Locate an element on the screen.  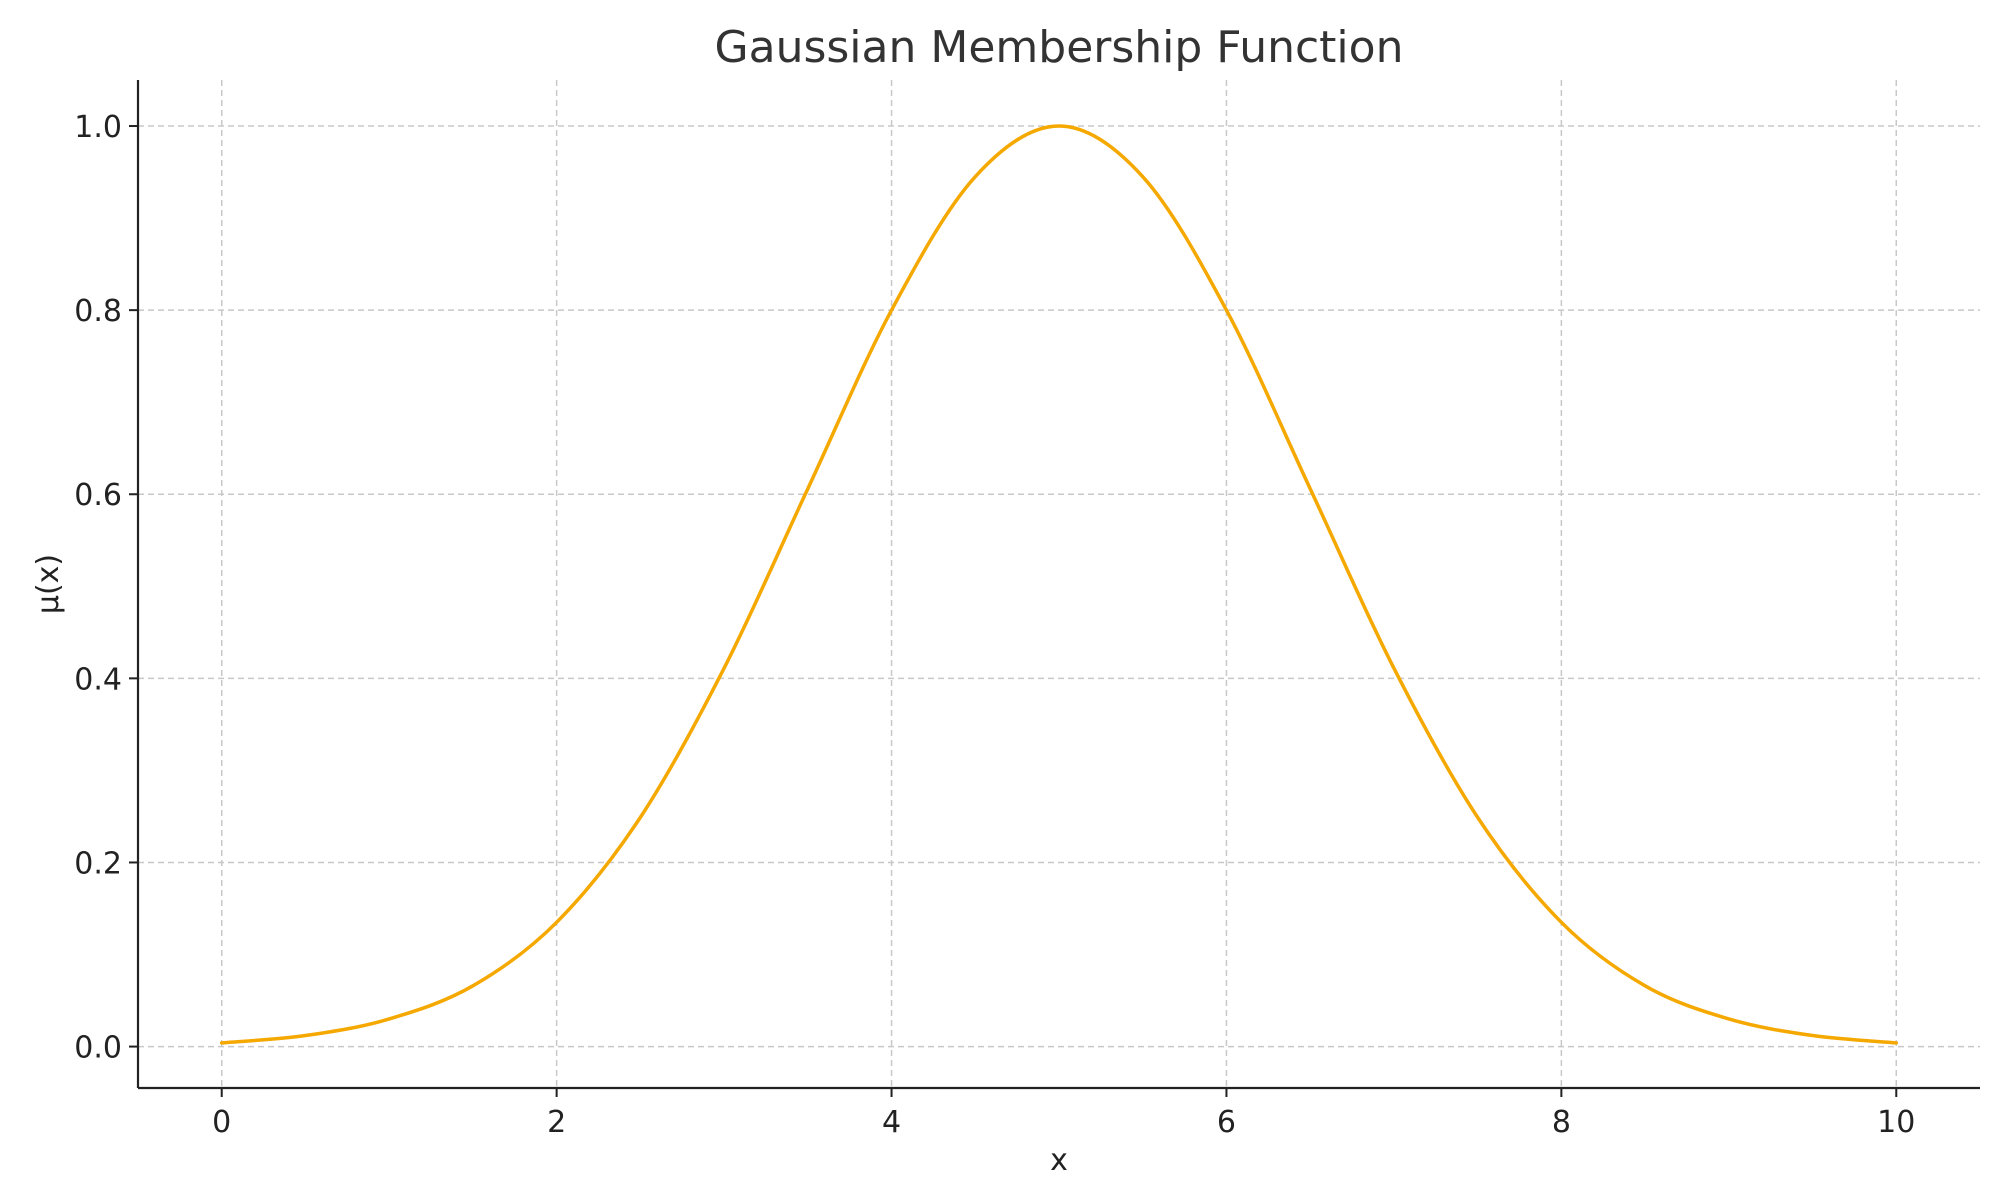
y-tick-label: 0.0 is located at coordinates (98, 1048).